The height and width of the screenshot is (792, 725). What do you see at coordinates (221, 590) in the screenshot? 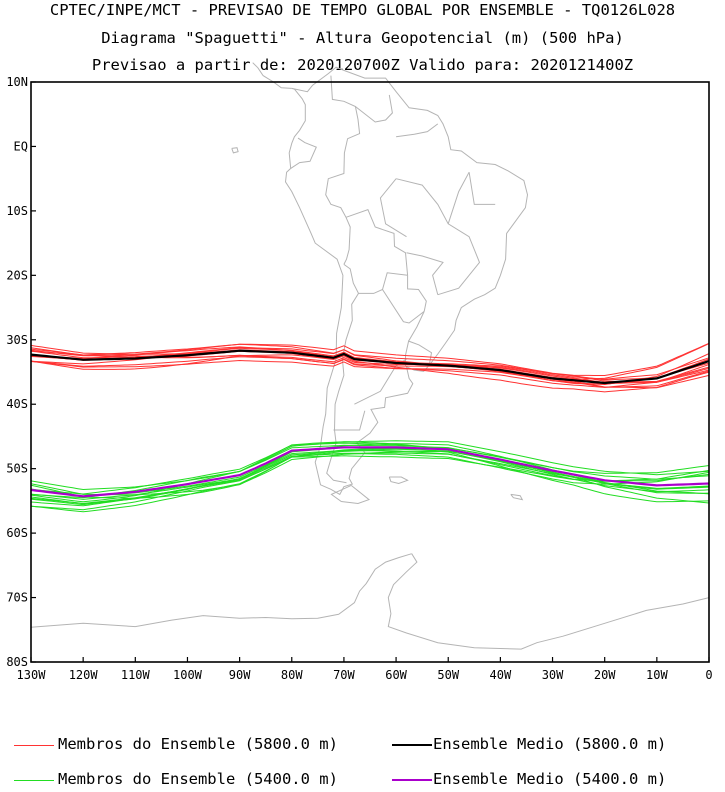
I see `coastline-antarctic-peninsula` at bounding box center [221, 590].